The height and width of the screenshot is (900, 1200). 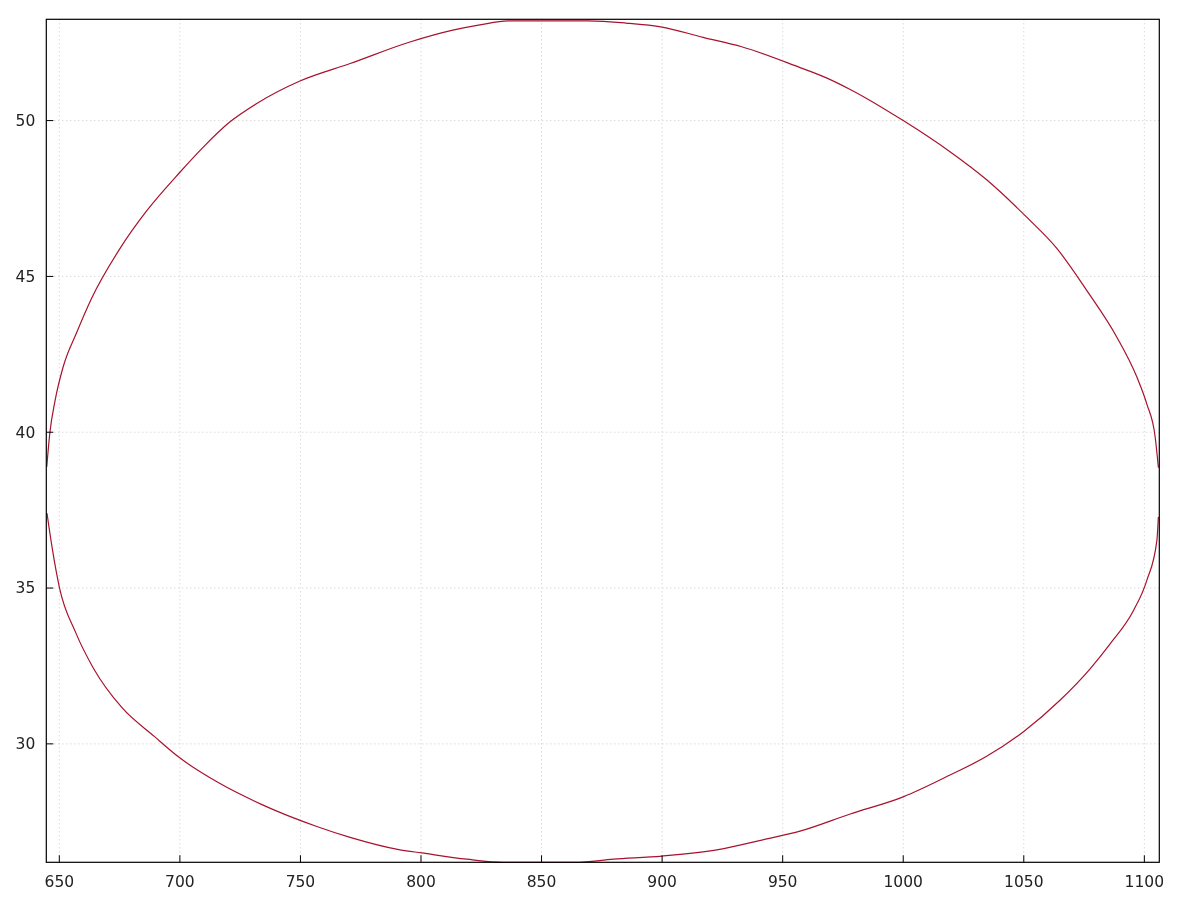 I want to click on x-tick-label: 650, so click(x=59, y=882).